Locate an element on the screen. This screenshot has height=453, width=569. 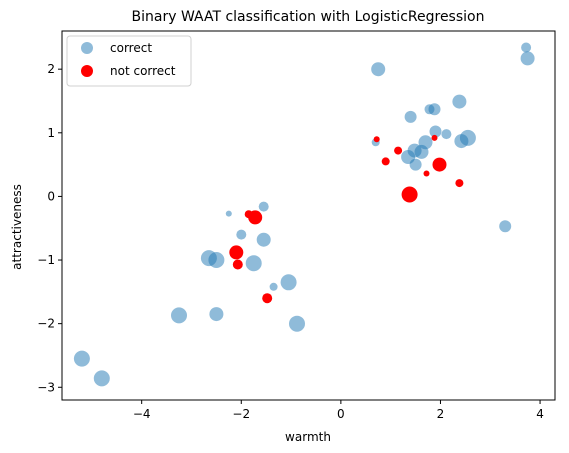
legend: correct not correct is located at coordinates (129, 61).